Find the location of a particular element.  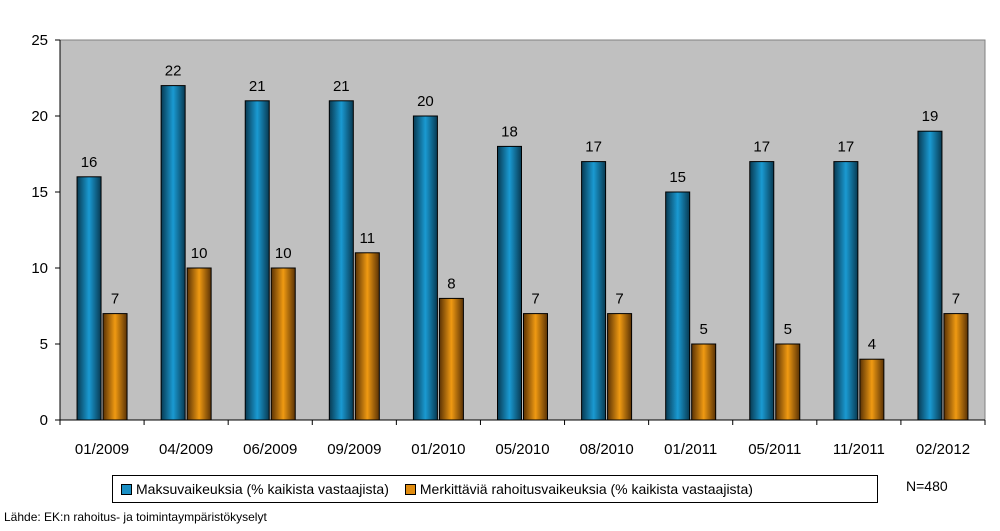

legend-item-series-1: Maksuvaikeuksia (% kaikista vastaajista) is located at coordinates (255, 489).